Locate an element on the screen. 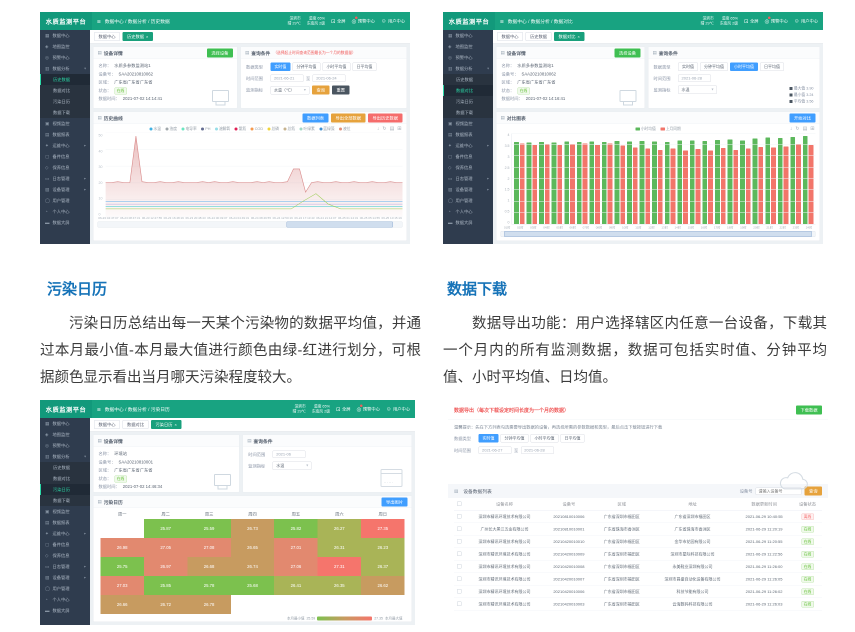 Image resolution: width=855 pixels, height=632 pixels. legend-item-总氮: 总氮 is located at coordinates (289, 129).